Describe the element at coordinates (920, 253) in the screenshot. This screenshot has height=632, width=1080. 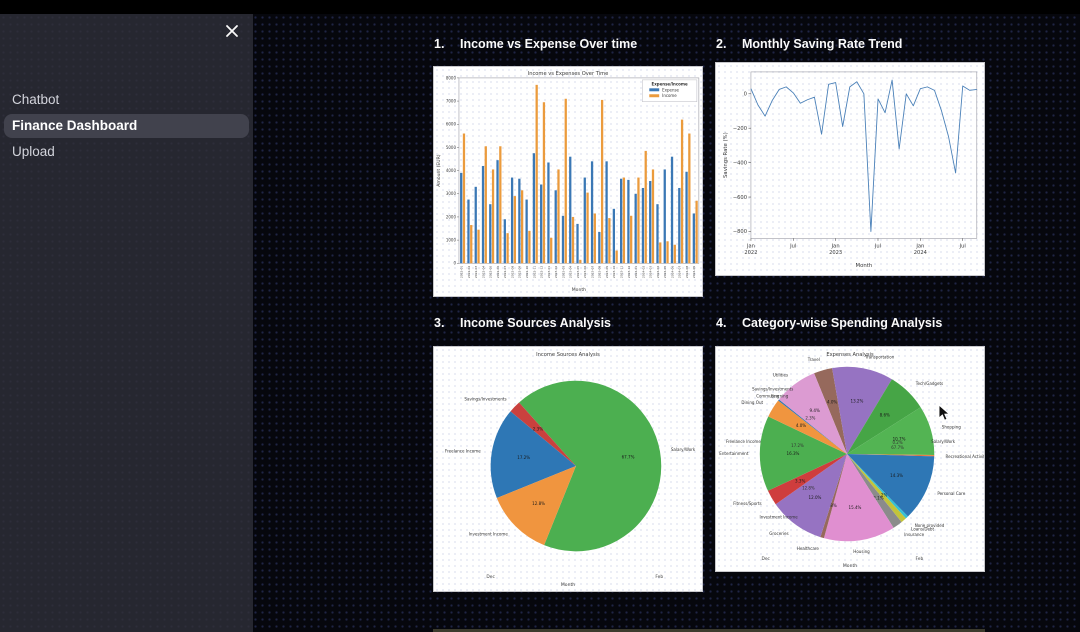
I see `svg-text: 2024` at that location.